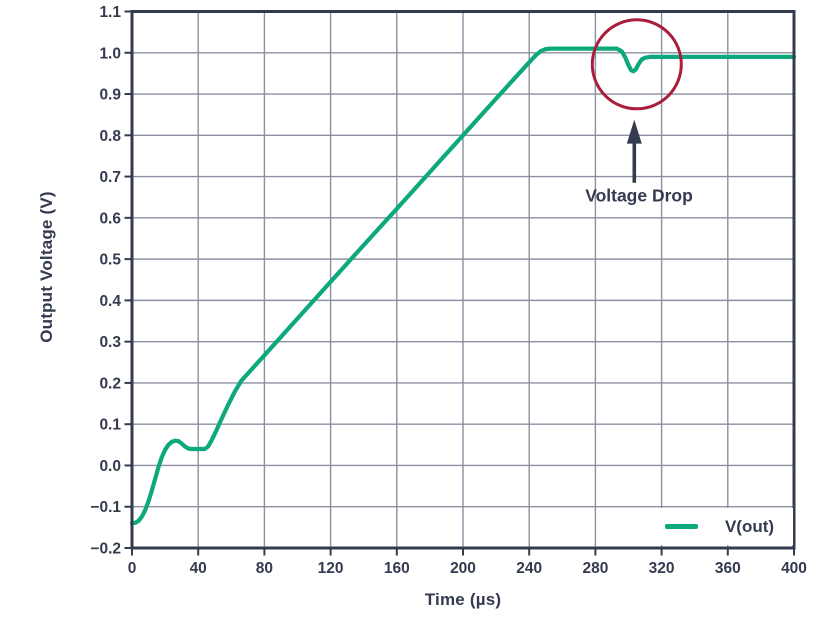 The height and width of the screenshot is (622, 839). I want to click on legend: V(out), so click(719, 526).